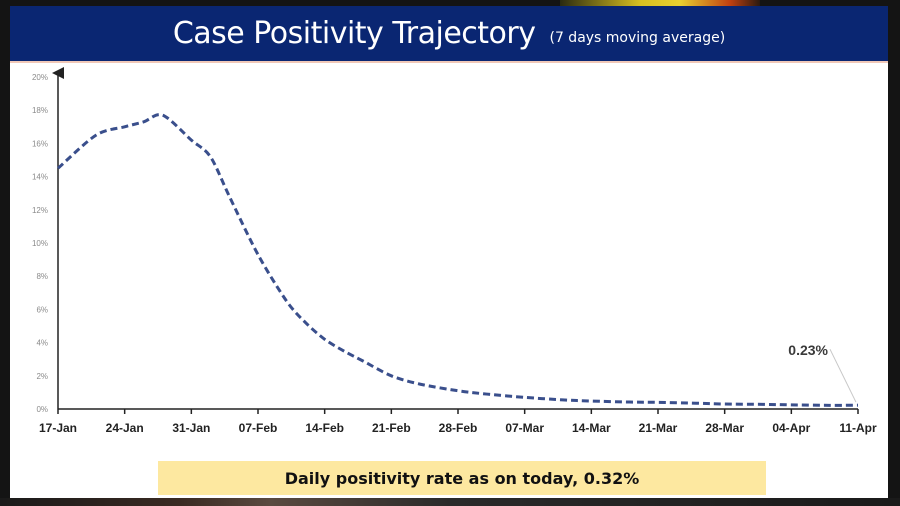 This screenshot has width=900, height=506. I want to click on background-bottom-strip, so click(450, 502).